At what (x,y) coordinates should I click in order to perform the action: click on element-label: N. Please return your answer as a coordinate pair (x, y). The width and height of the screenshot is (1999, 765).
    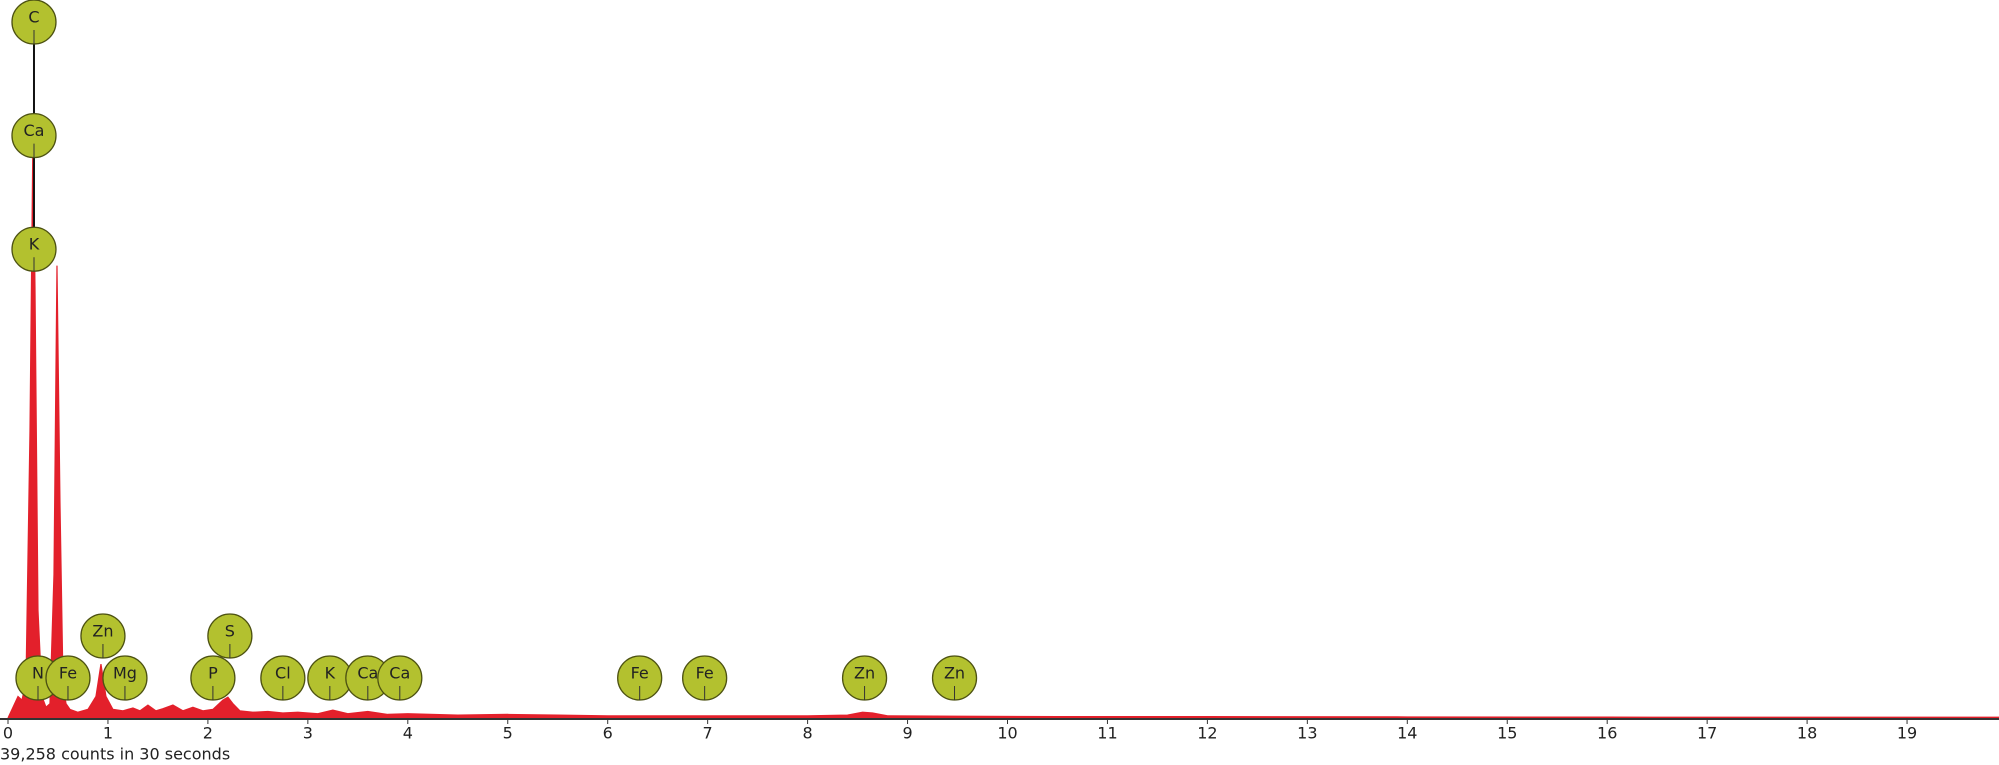
    Looking at the image, I should click on (38, 673).